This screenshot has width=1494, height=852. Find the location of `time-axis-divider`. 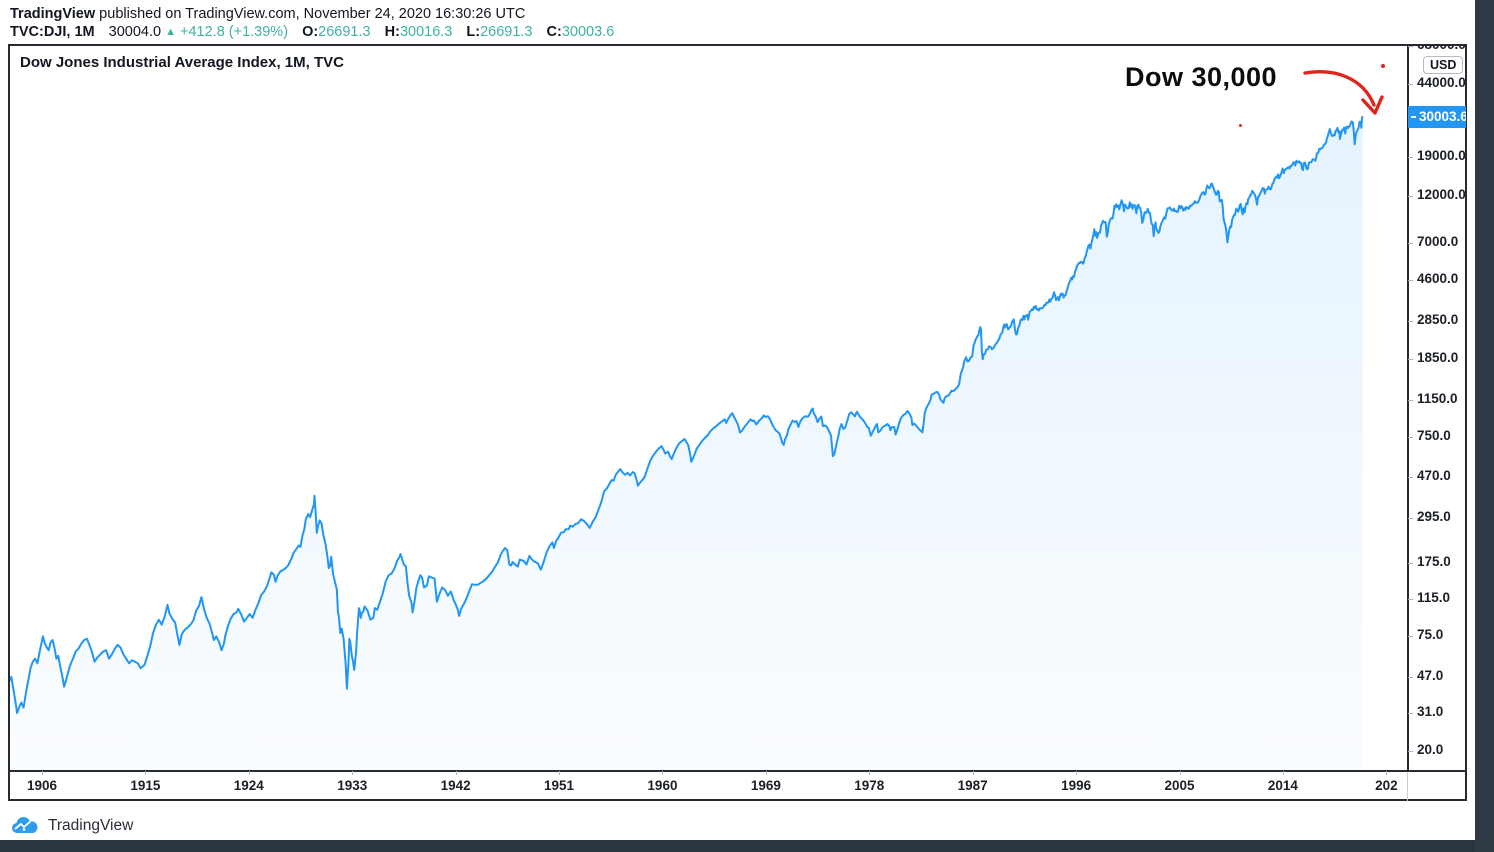

time-axis-divider is located at coordinates (738, 771).